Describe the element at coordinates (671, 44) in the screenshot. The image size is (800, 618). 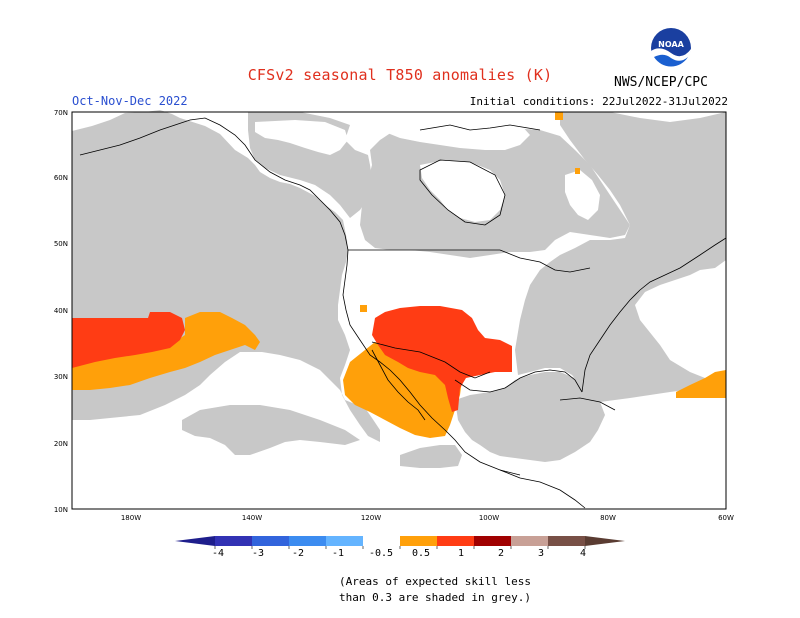
I see `logo-text: NOAA` at that location.